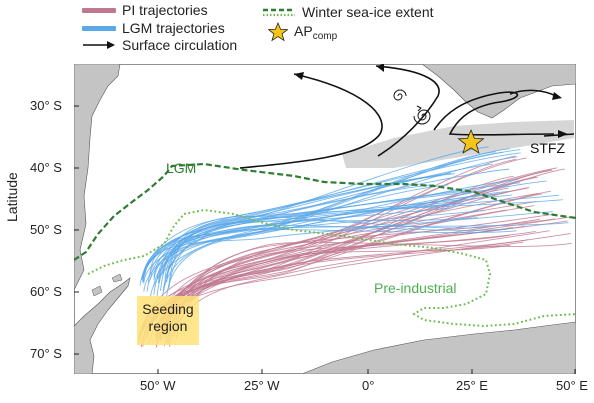 The height and width of the screenshot is (403, 594). I want to click on xtick-0: 0°, so click(368, 385).